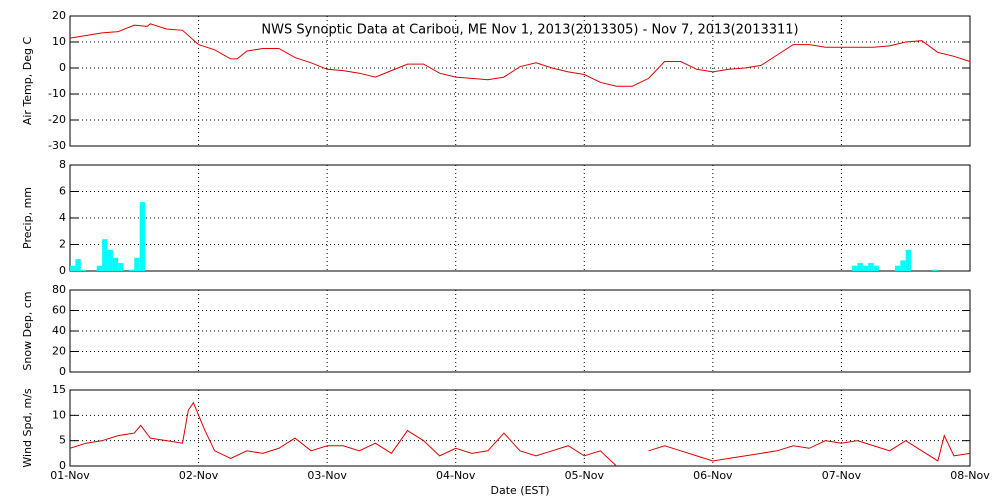 This screenshot has height=500, width=1000. I want to click on x-tick-label: 04-Nov, so click(456, 475).